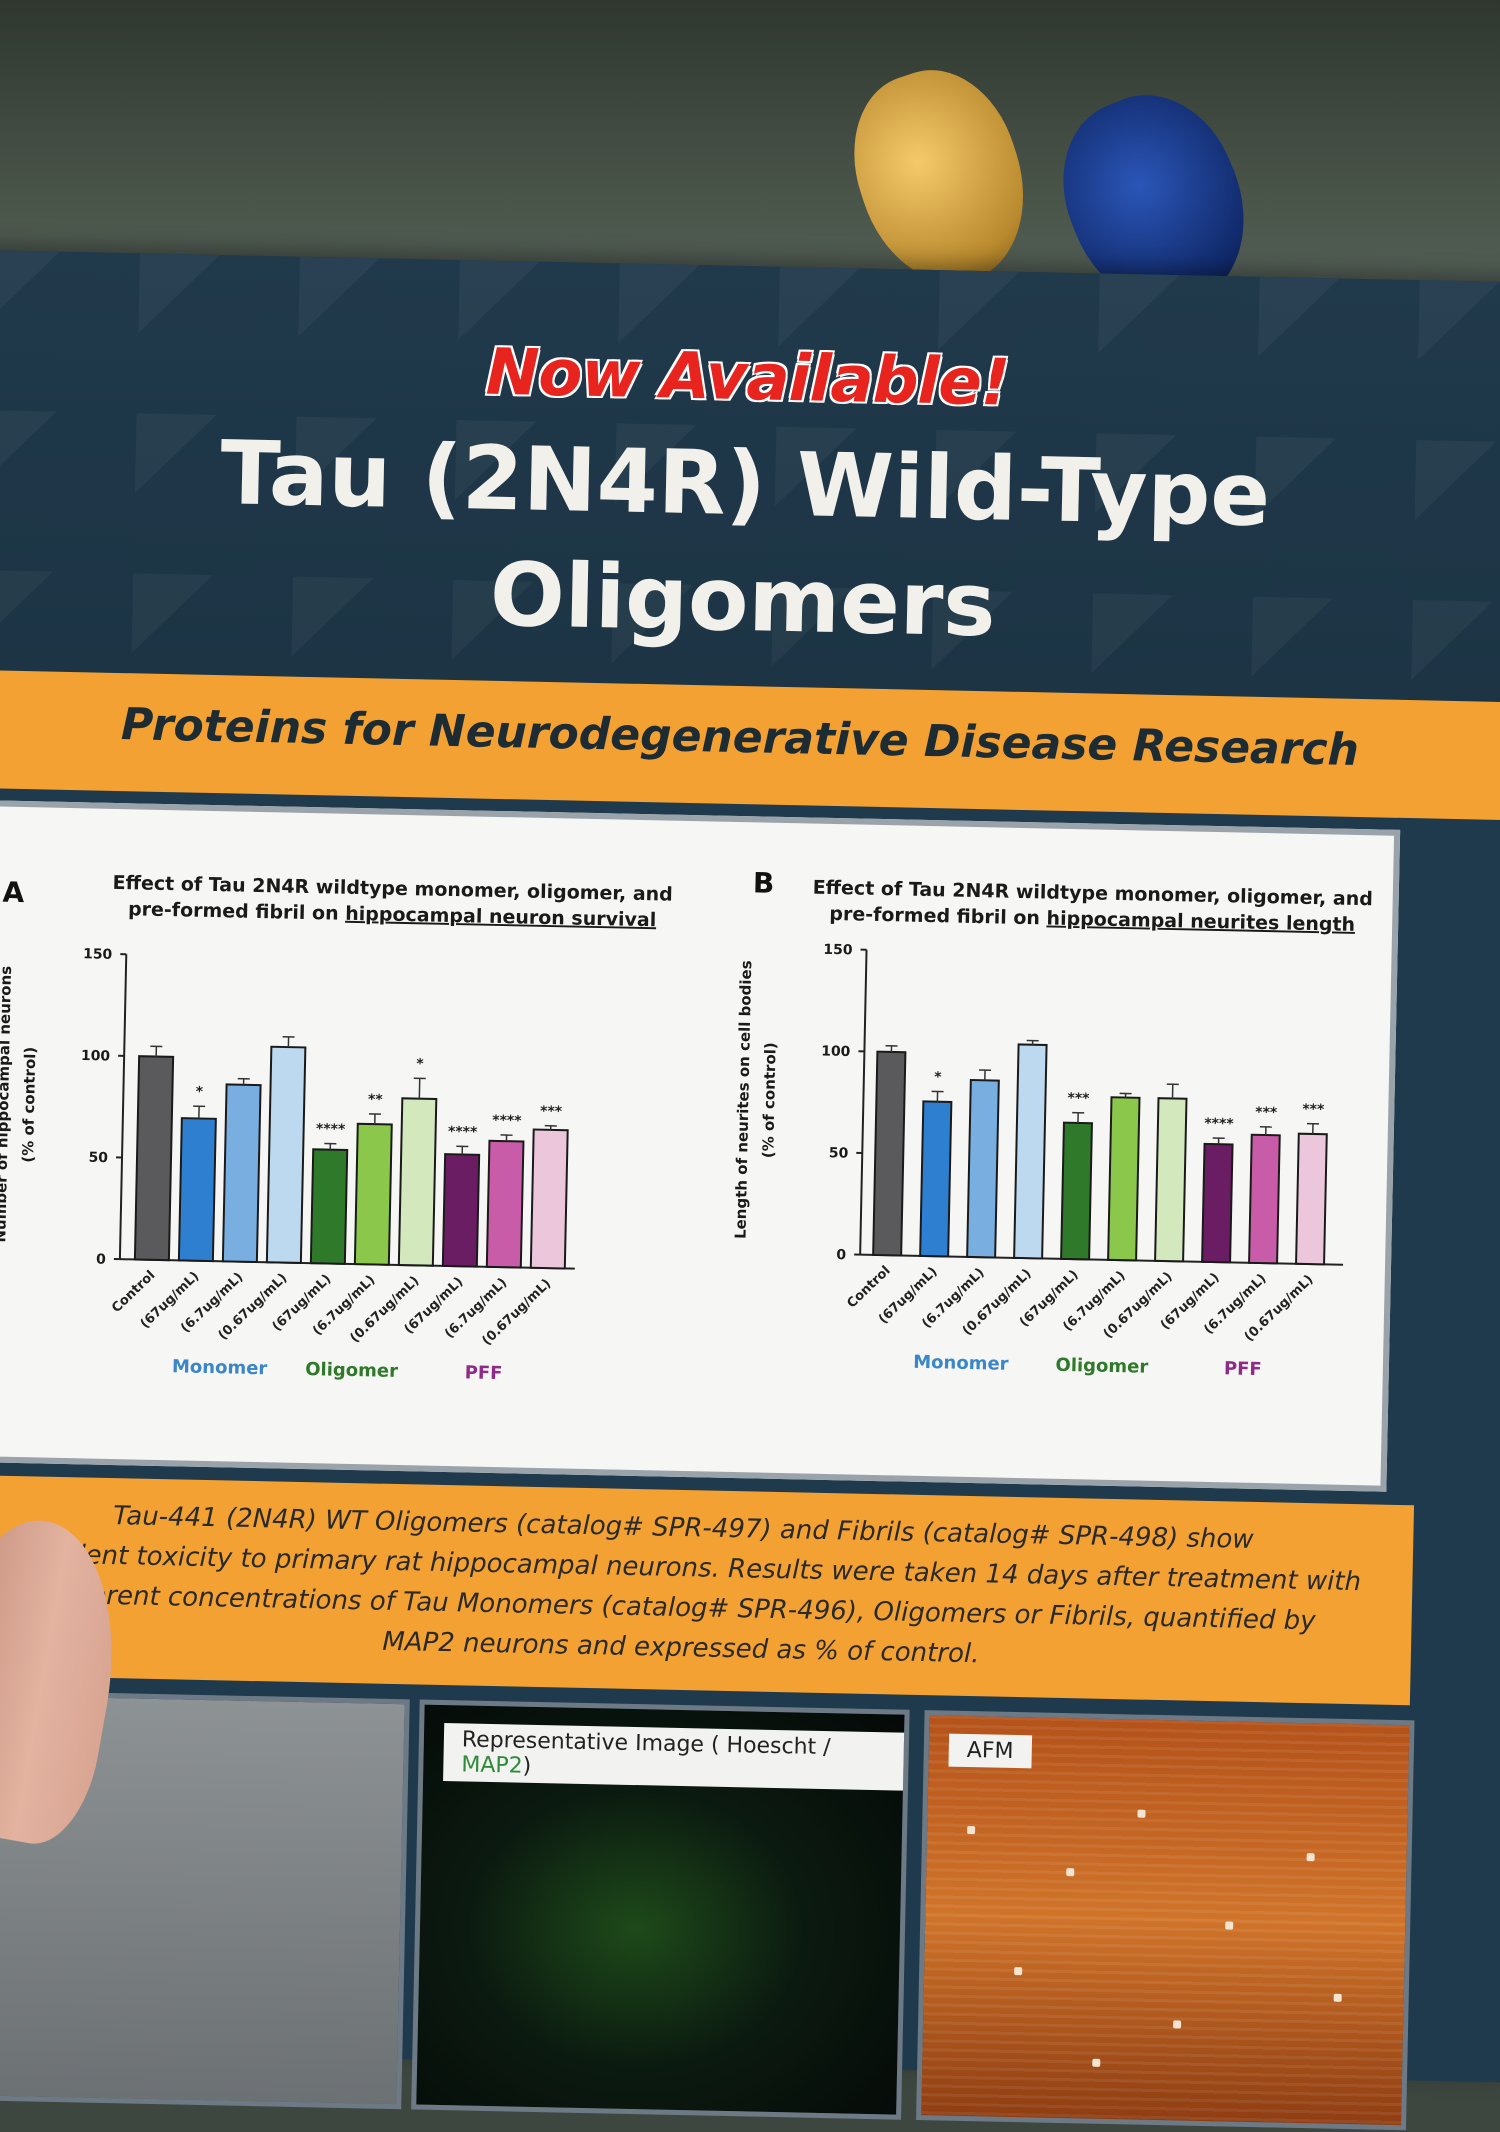  I want to click on title-underlined: hippocampal neurites length, so click(1200, 921).